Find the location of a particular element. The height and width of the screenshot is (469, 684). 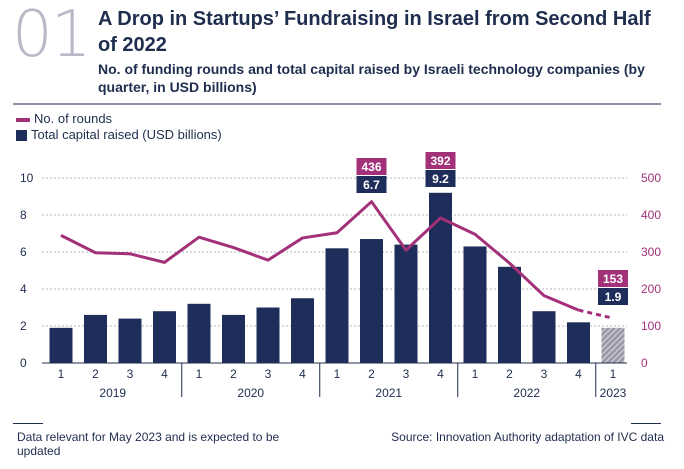

y-left-tick-label: 4 is located at coordinates (23, 289).